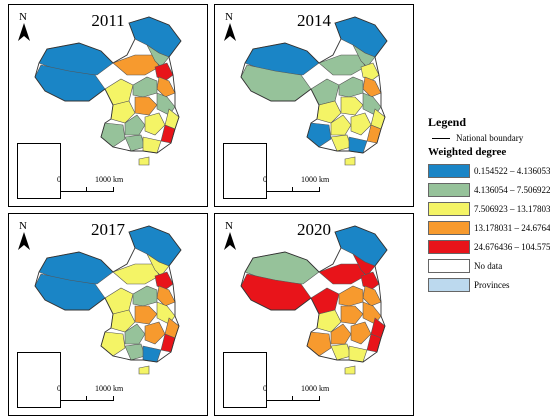 Image resolution: width=550 pixels, height=419 pixels. I want to click on panel-year-label: 2020, so click(314, 229).